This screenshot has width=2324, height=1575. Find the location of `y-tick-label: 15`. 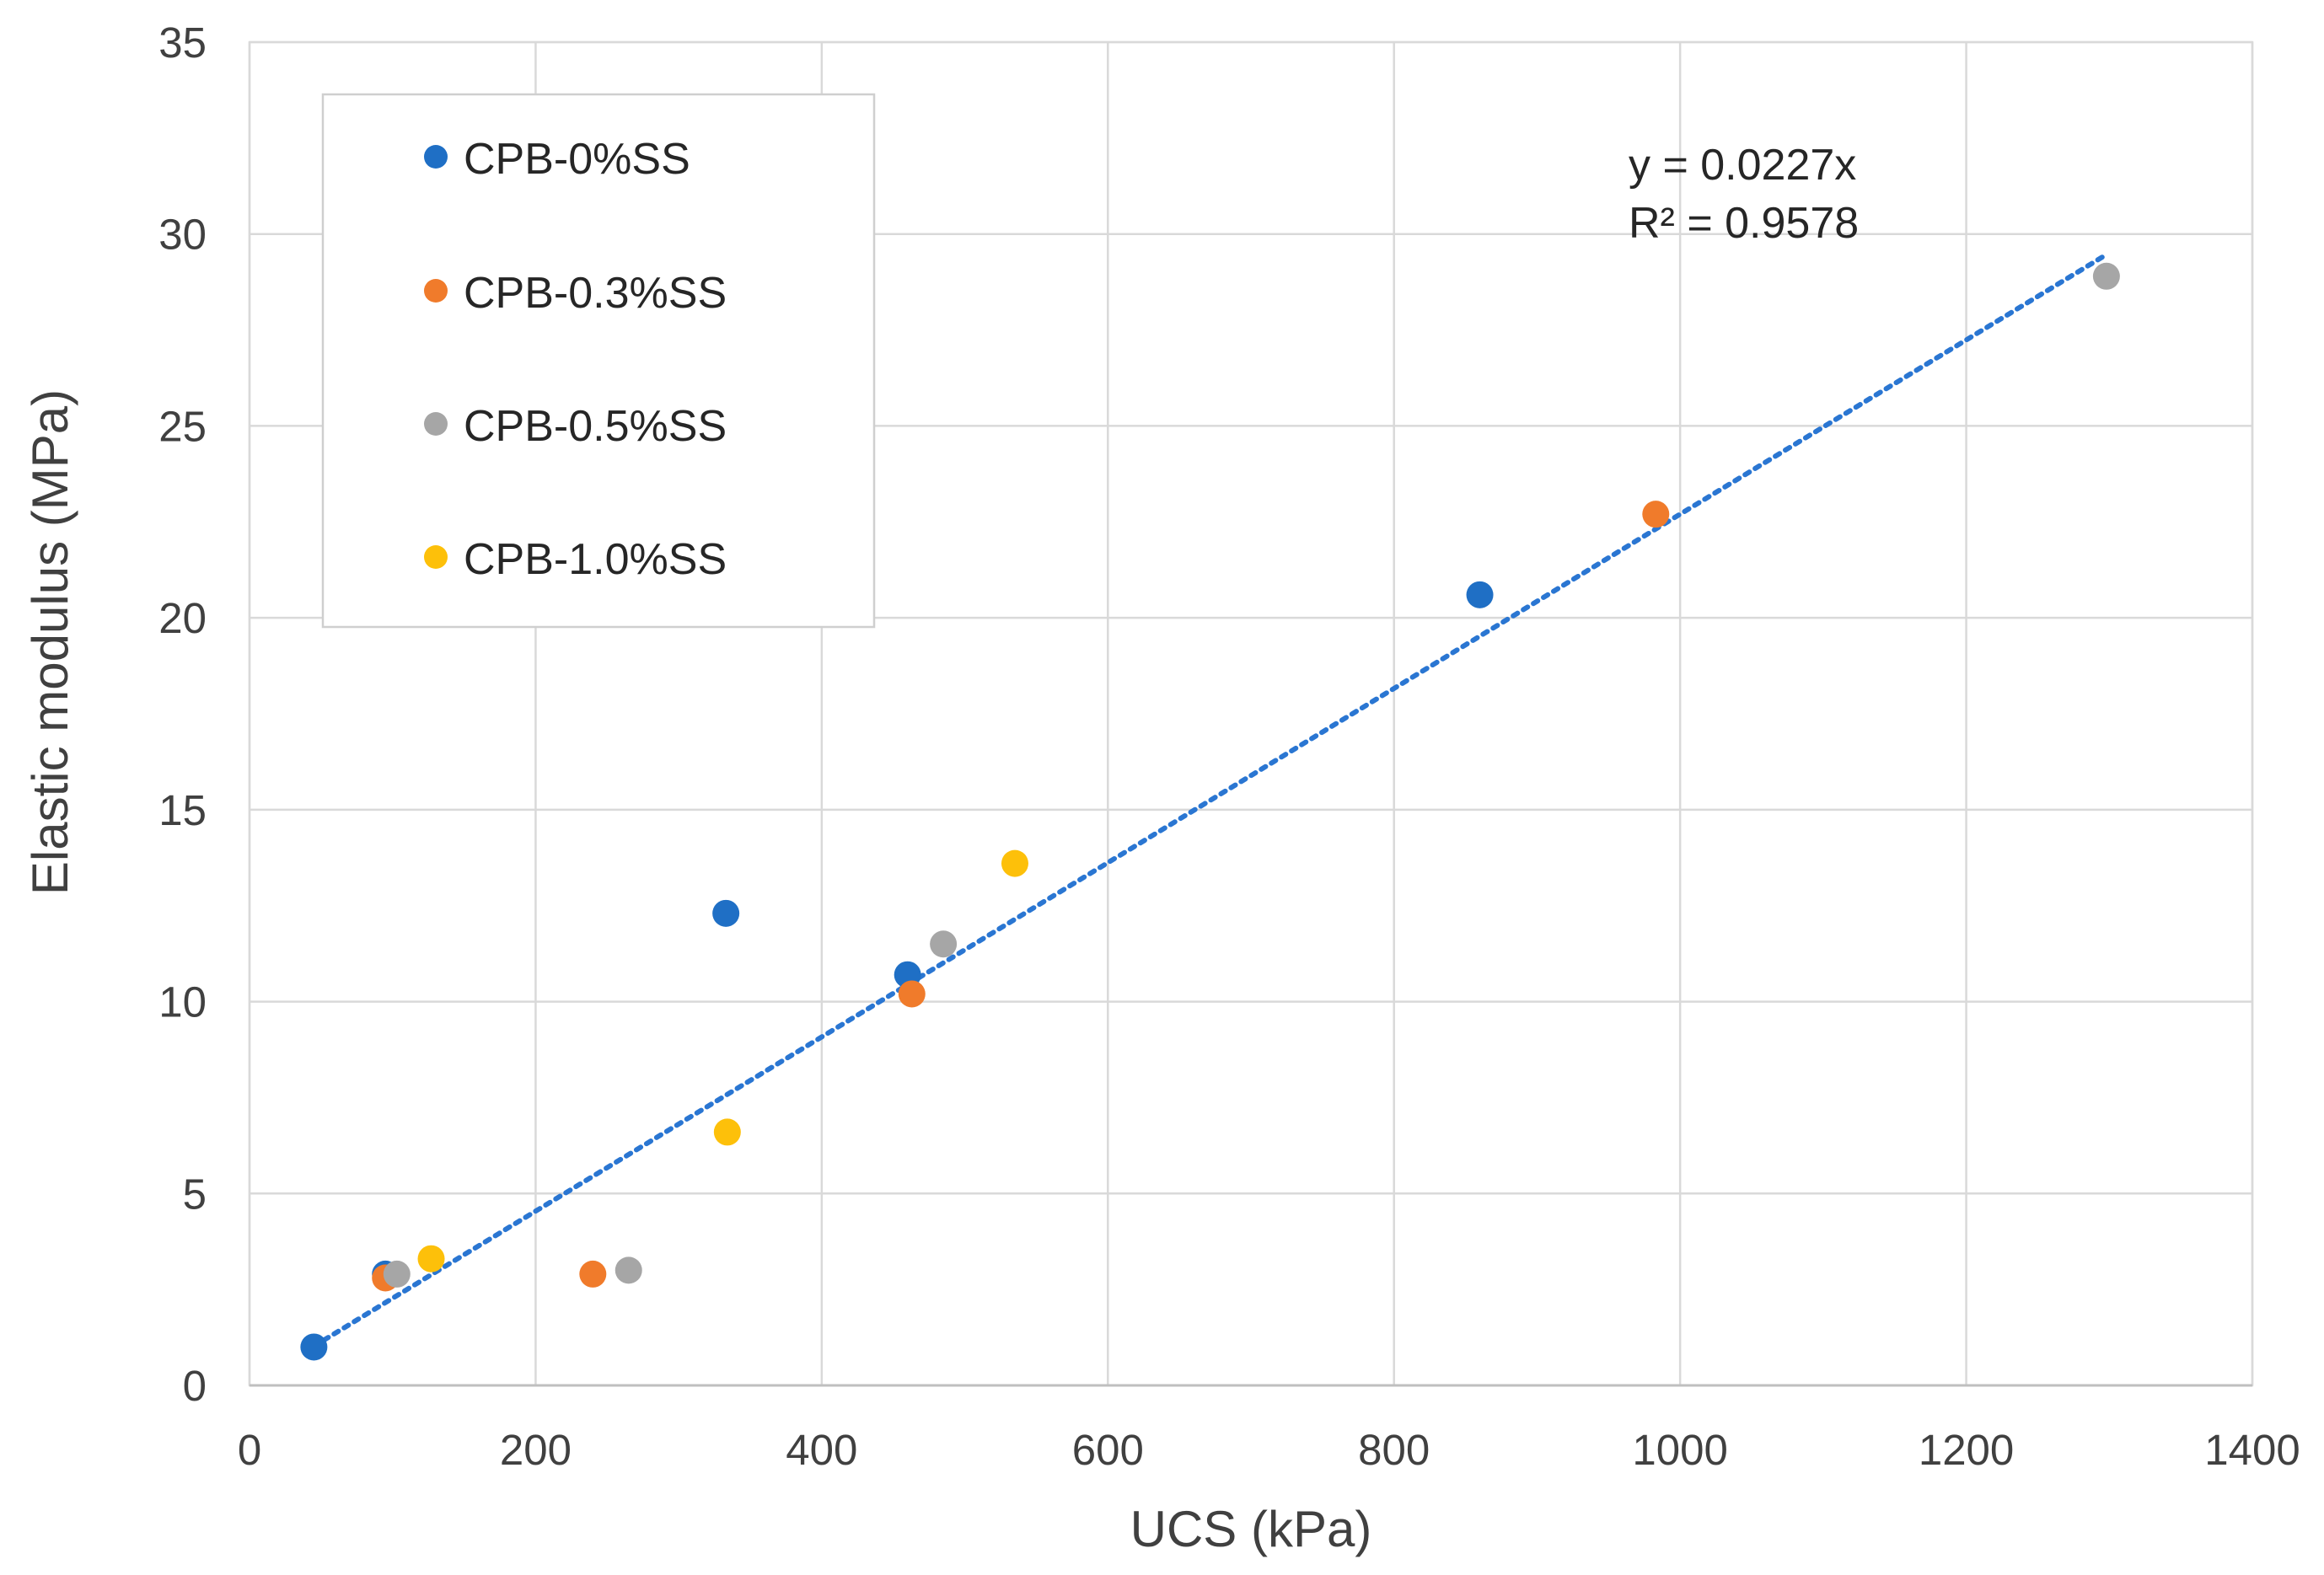

y-tick-label: 15 is located at coordinates (182, 810).